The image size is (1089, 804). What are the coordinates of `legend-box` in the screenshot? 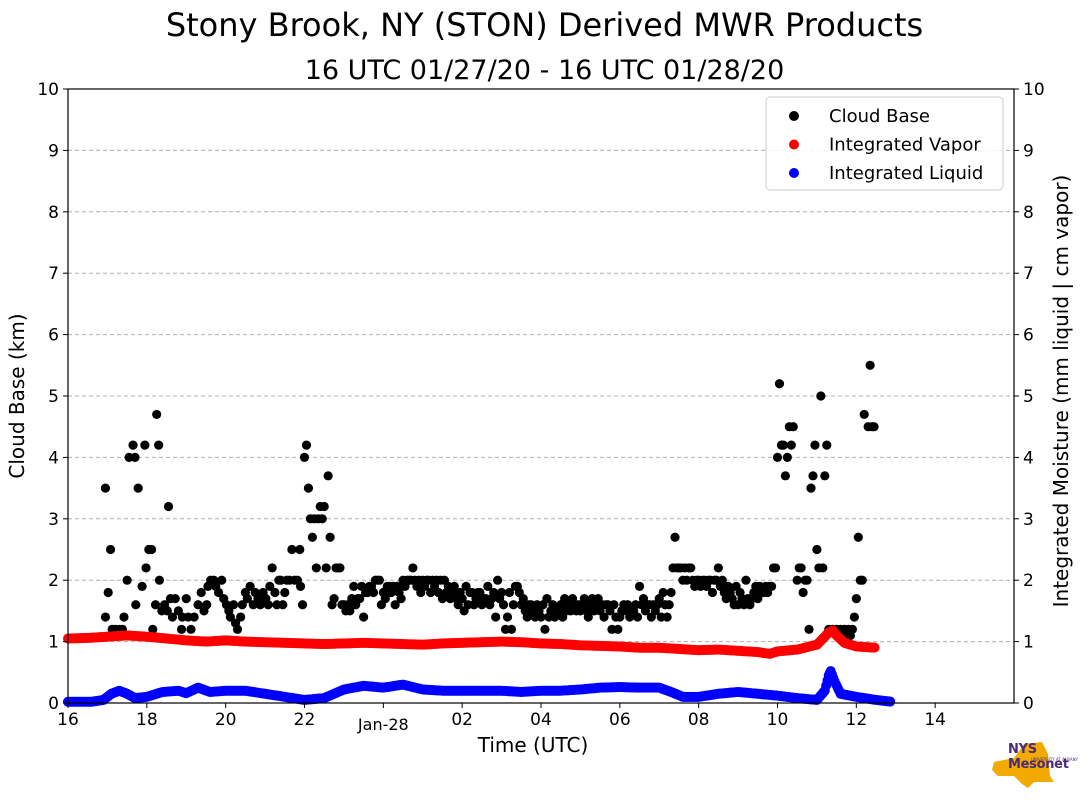 It's located at (884, 143).